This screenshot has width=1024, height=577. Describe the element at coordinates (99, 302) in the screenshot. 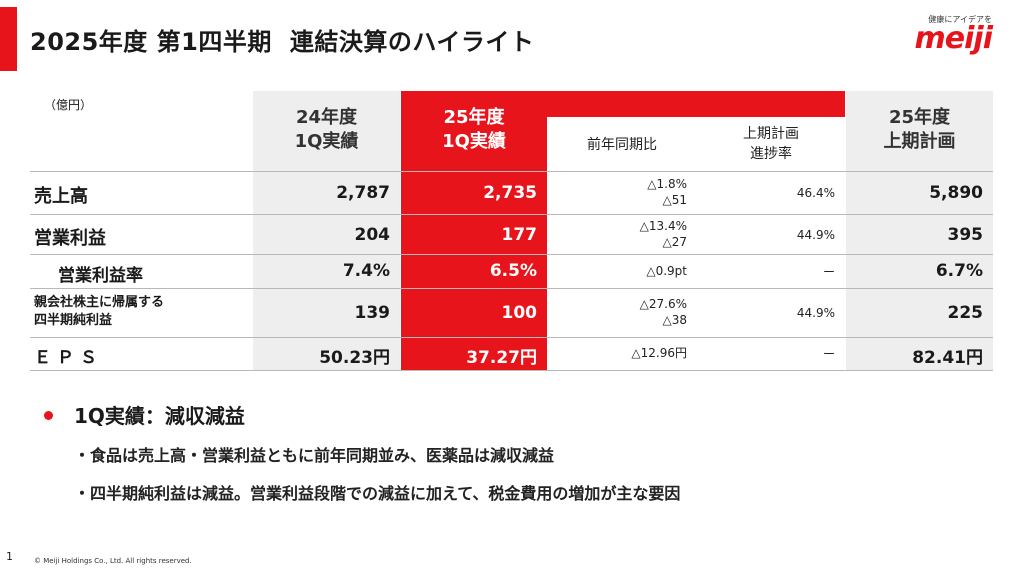

I see `row-label-line1: 親会社株主に帰属する` at that location.